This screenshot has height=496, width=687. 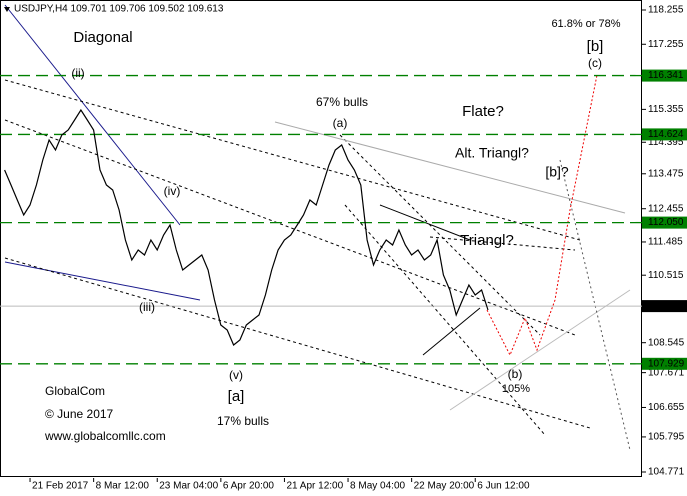 I want to click on annotation: (v), so click(x=236, y=375).